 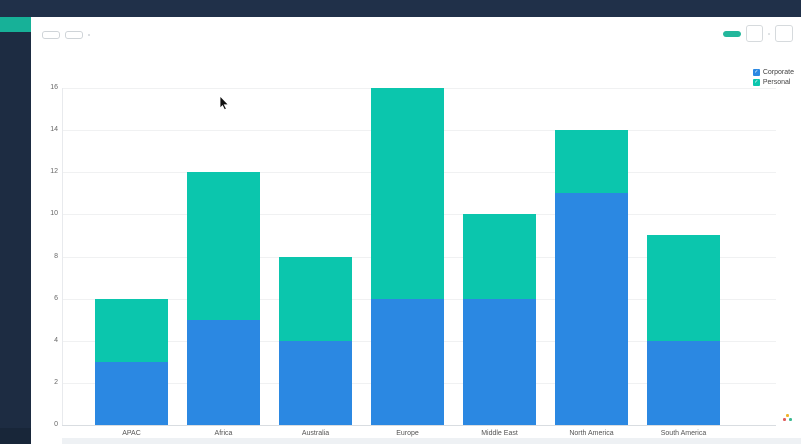 What do you see at coordinates (754, 33) in the screenshot?
I see `add-button` at bounding box center [754, 33].